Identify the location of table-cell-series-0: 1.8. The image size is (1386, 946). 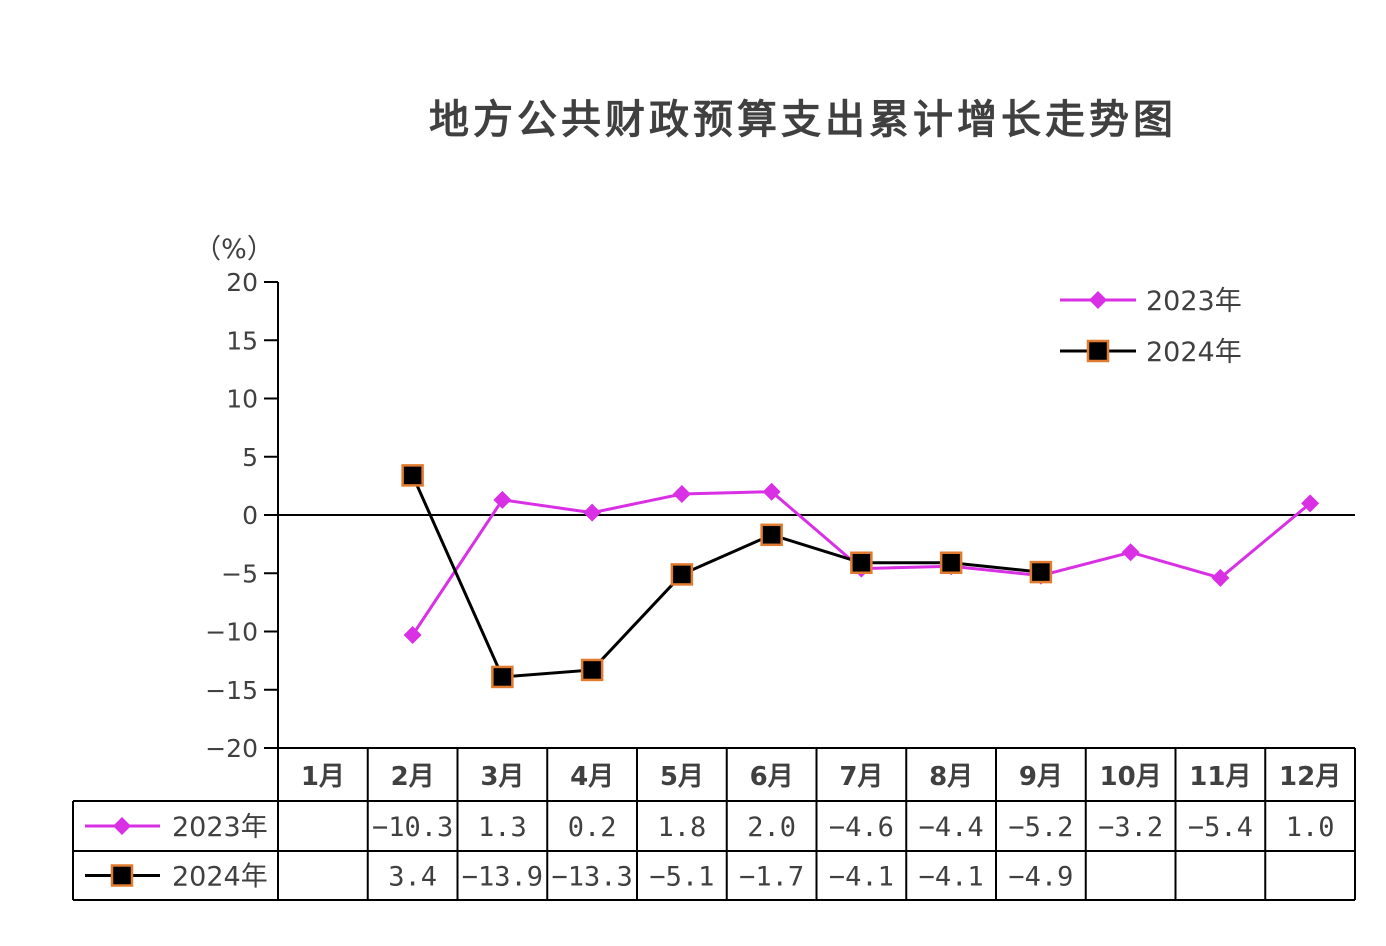
(681, 827).